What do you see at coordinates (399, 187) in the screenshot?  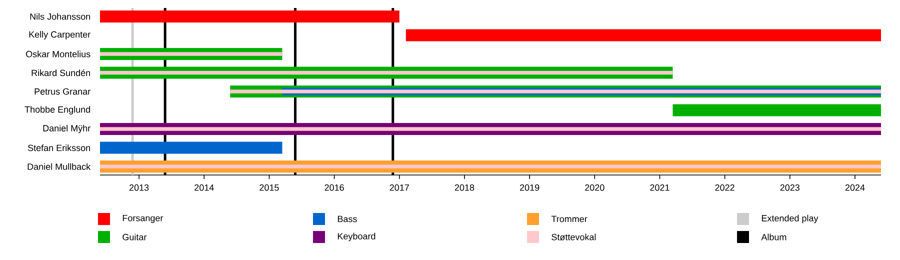 I see `x-tick-label: 2017` at bounding box center [399, 187].